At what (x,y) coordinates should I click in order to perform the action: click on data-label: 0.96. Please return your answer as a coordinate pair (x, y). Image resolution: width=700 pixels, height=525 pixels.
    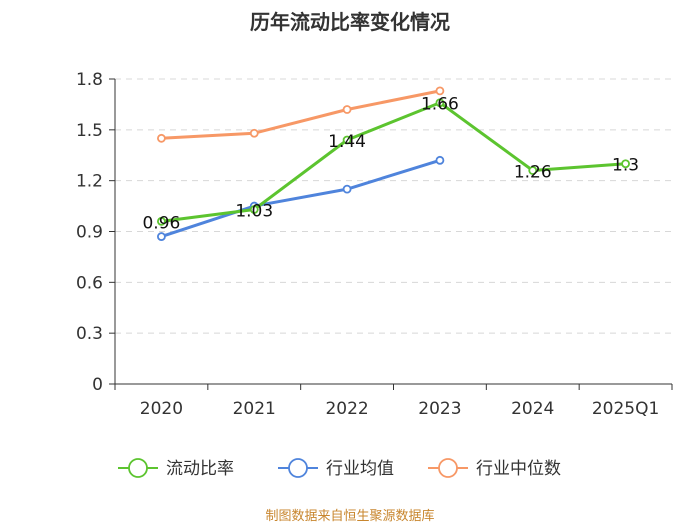
    Looking at the image, I should click on (161, 223).